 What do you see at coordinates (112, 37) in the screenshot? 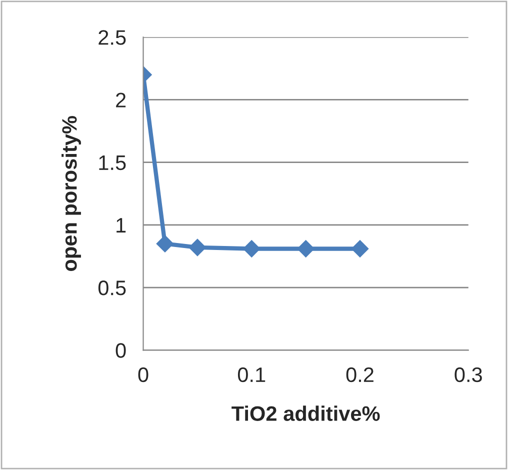
I see `y-tick-label: 2.5` at bounding box center [112, 37].